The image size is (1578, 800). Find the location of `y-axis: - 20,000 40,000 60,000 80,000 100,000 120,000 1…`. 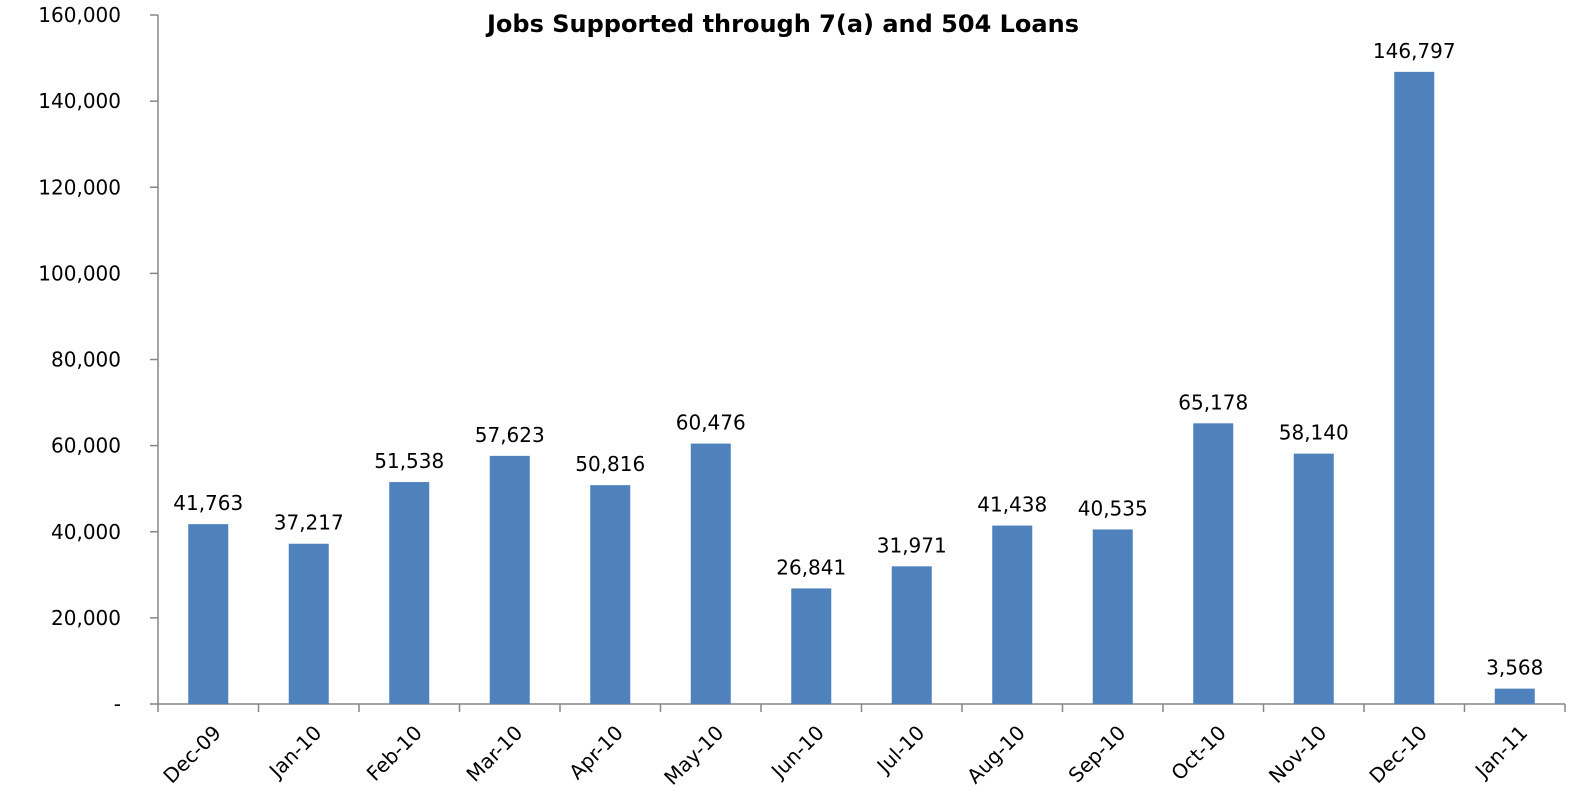

y-axis: - 20,000 40,000 60,000 80,000 100,000 120,000 1… is located at coordinates (98, 359).